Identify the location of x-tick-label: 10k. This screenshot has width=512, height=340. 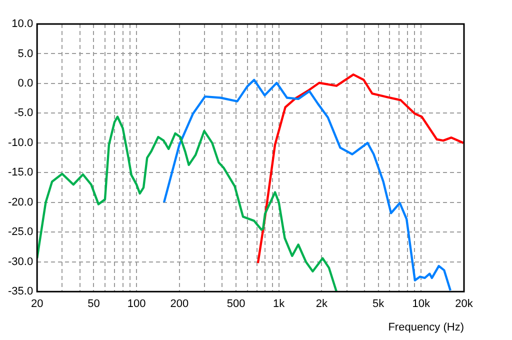
(421, 304).